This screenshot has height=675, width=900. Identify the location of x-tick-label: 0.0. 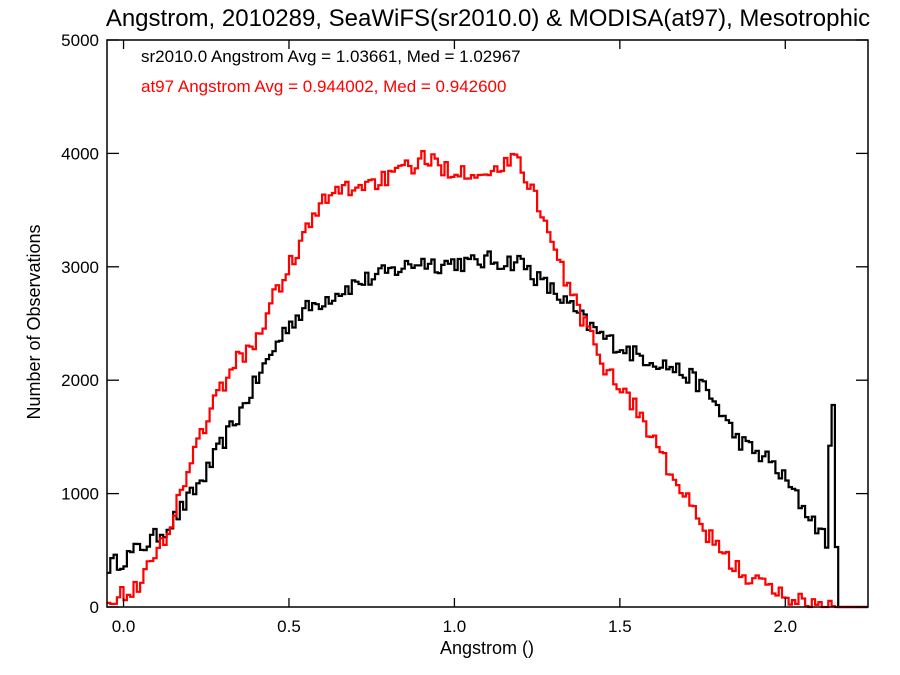
(124, 626).